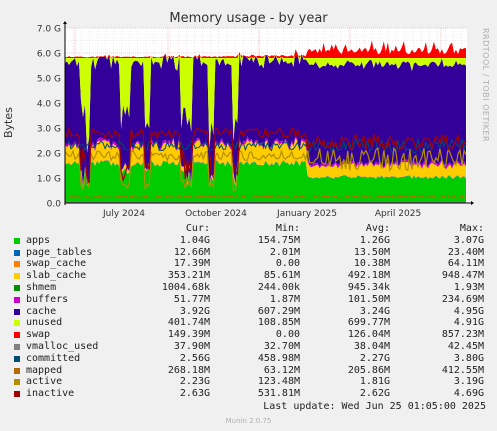 The width and height of the screenshot is (497, 431). Describe the element at coordinates (191, 264) in the screenshot. I see `cur-value: 17.39M` at that location.